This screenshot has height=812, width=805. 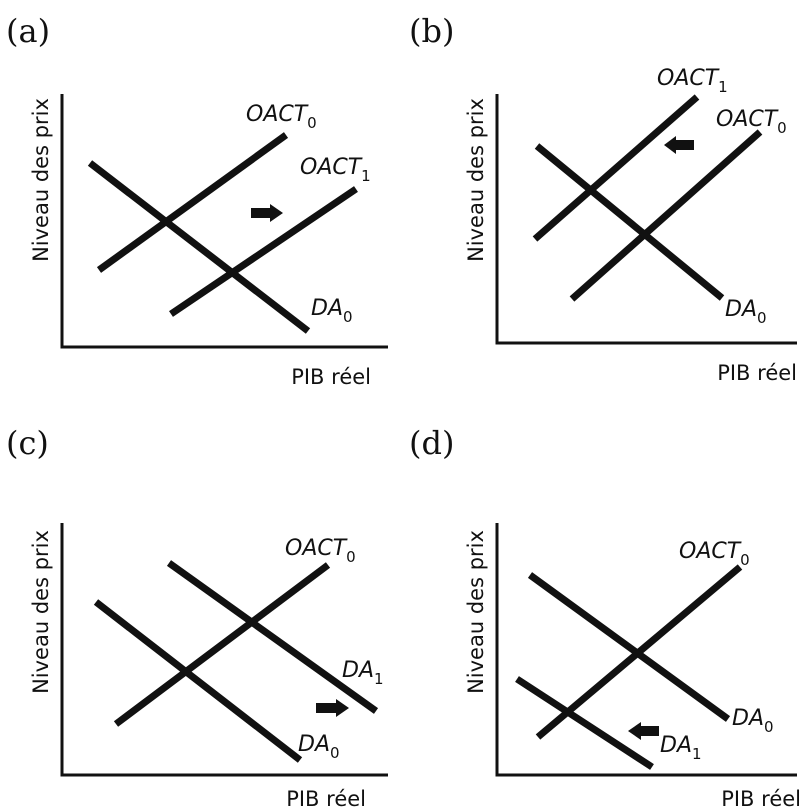 What do you see at coordinates (326, 799) in the screenshot?
I see `panel-c-xlabel: PIB réel` at bounding box center [326, 799].